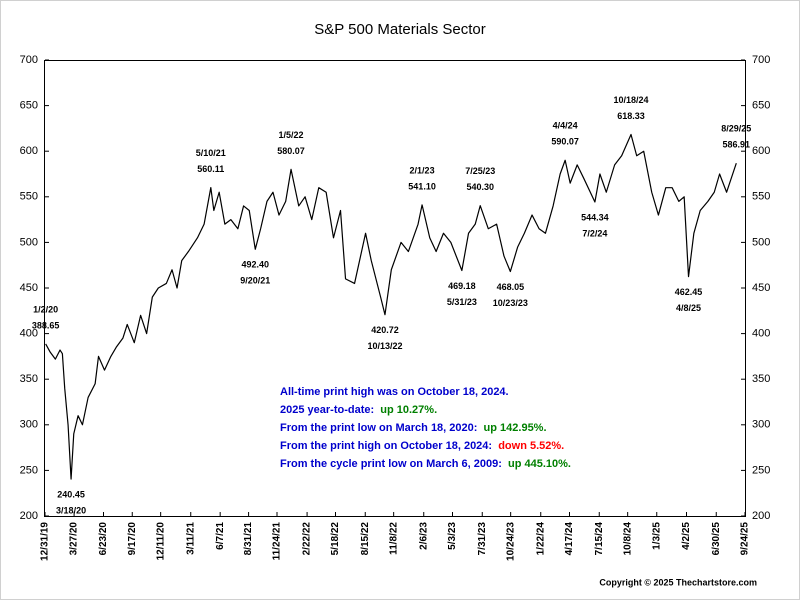  I want to click on y2-tick-label: 400, so click(761, 334).